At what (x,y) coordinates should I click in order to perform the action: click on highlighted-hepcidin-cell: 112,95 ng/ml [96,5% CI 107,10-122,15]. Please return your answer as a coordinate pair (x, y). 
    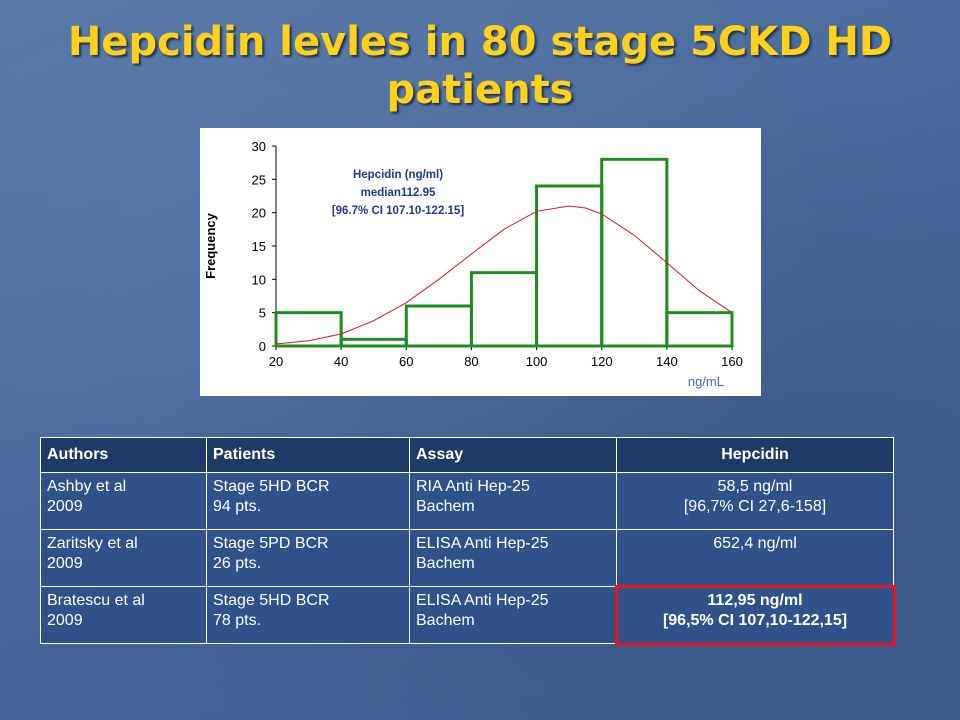
    Looking at the image, I should click on (755, 615).